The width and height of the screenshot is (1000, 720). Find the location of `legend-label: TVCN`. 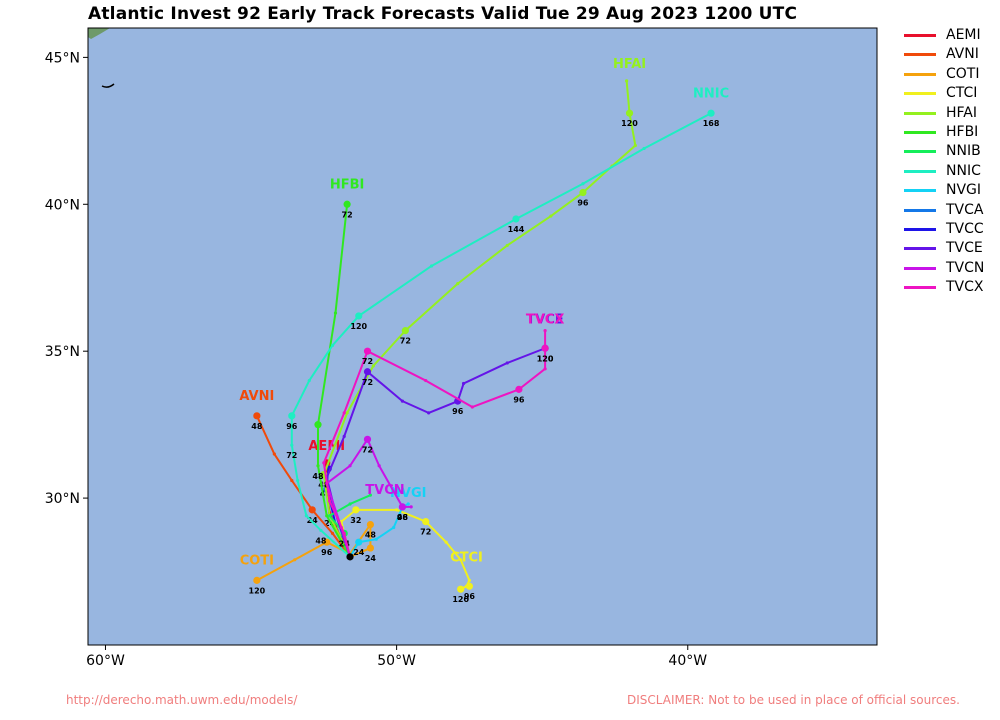

legend-label: TVCN is located at coordinates (965, 267).